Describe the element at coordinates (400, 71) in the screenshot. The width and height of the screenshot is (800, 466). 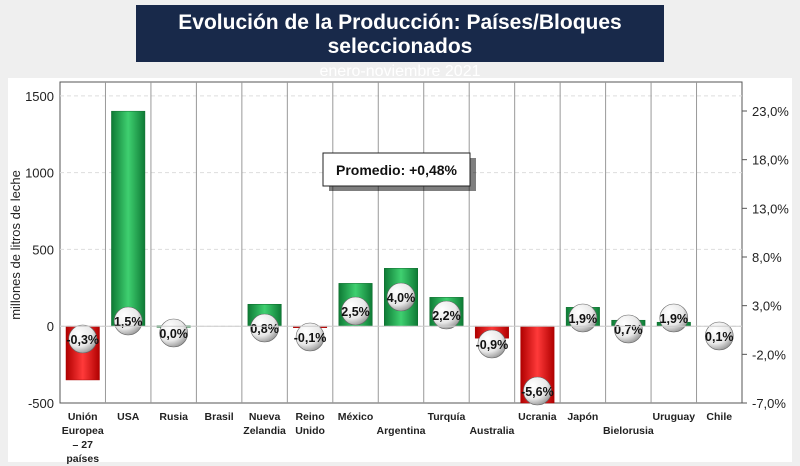
I see `chart-subtitle: enero-noviembre 2021` at that location.